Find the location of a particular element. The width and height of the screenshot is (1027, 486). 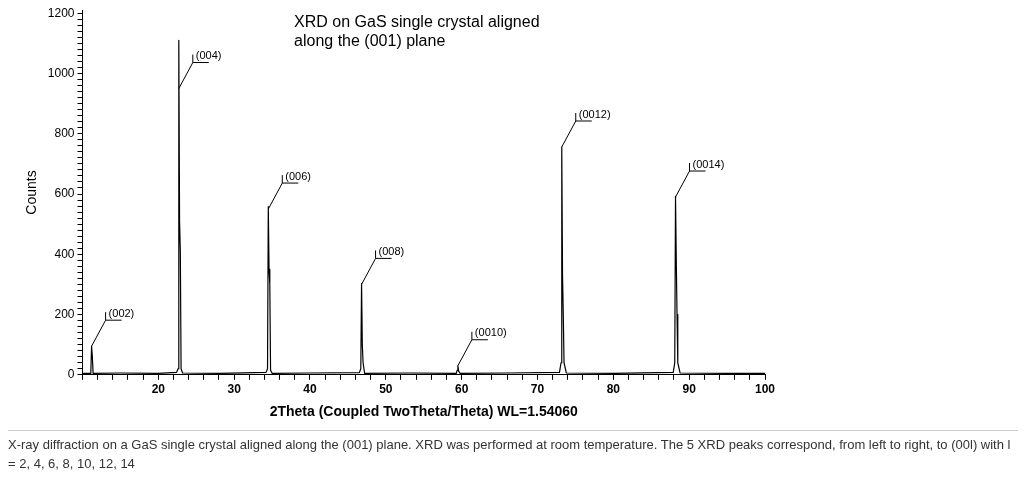

y-tick-label: 600 is located at coordinates (64, 193).